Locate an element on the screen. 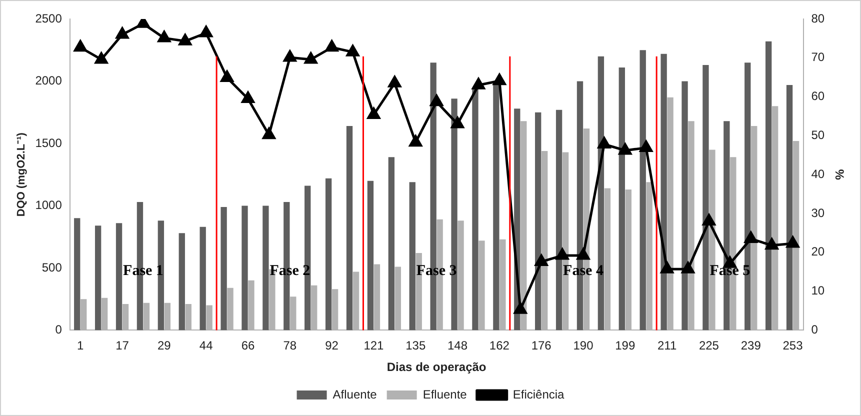  y2-tick-label: 40 is located at coordinates (818, 173).